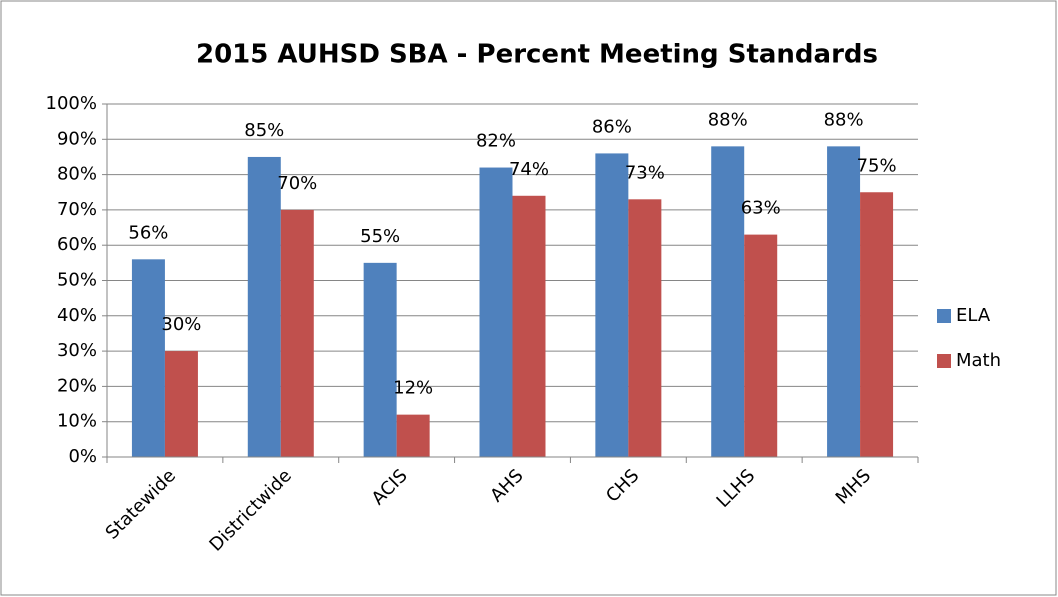  I want to click on data-label: 12%, so click(413, 388).